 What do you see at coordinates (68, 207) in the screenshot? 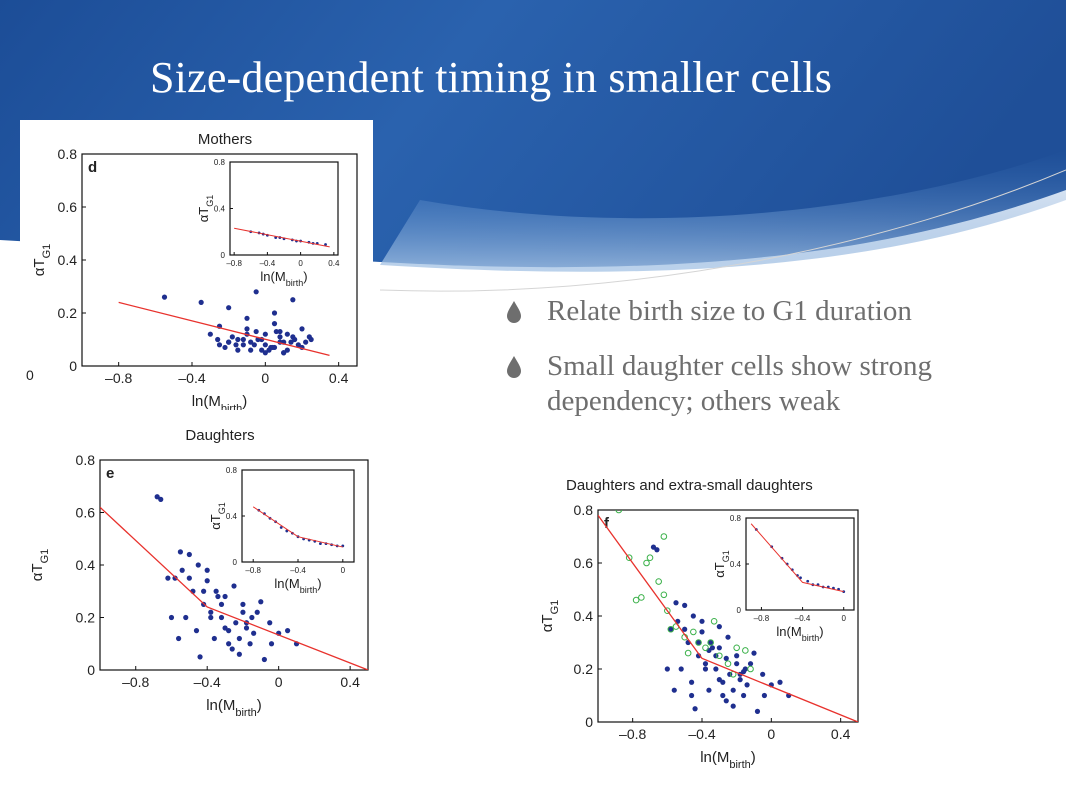
I see `y-tick-label: 0.6` at bounding box center [68, 207].